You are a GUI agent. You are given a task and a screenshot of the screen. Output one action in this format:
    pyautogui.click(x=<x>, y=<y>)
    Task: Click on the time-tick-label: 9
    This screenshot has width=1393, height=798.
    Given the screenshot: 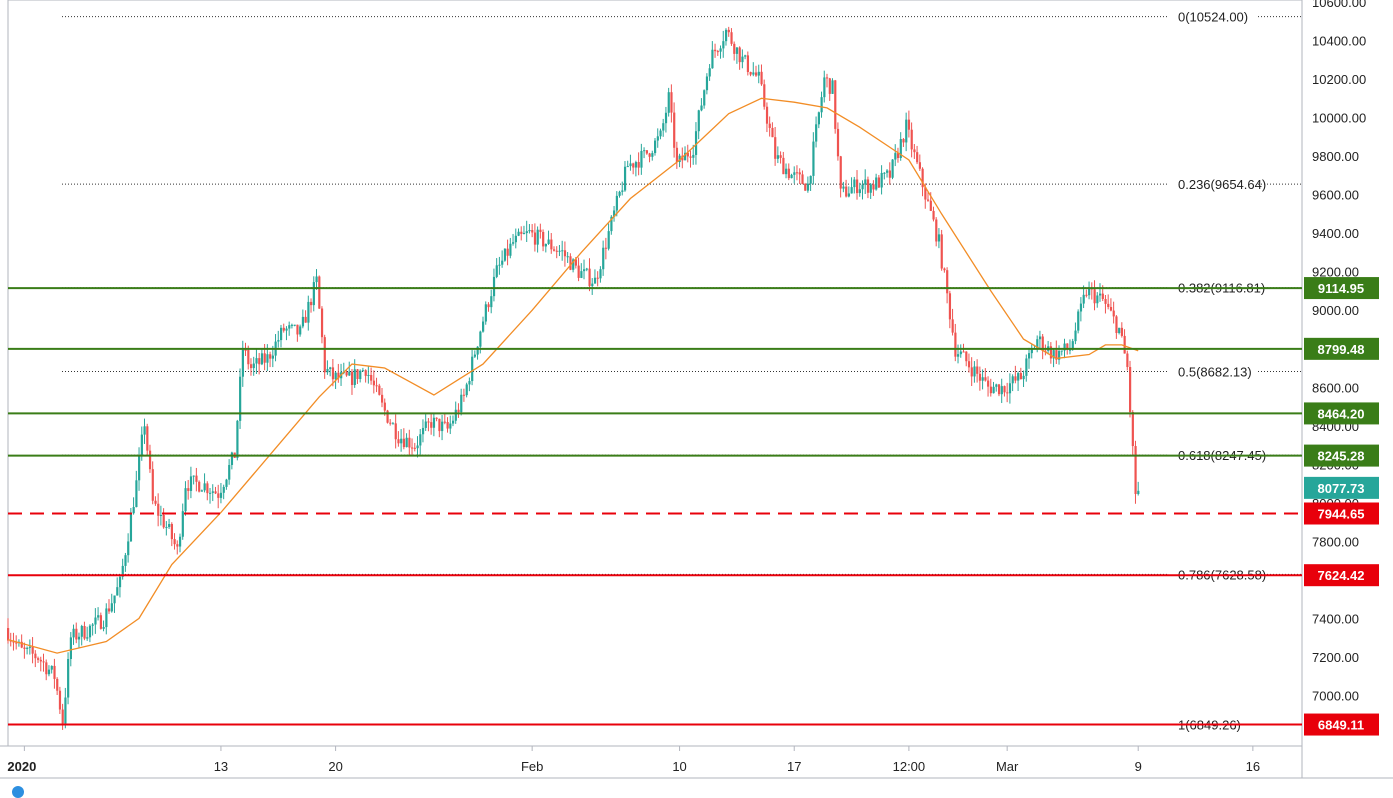 What is the action you would take?
    pyautogui.click(x=1138, y=766)
    